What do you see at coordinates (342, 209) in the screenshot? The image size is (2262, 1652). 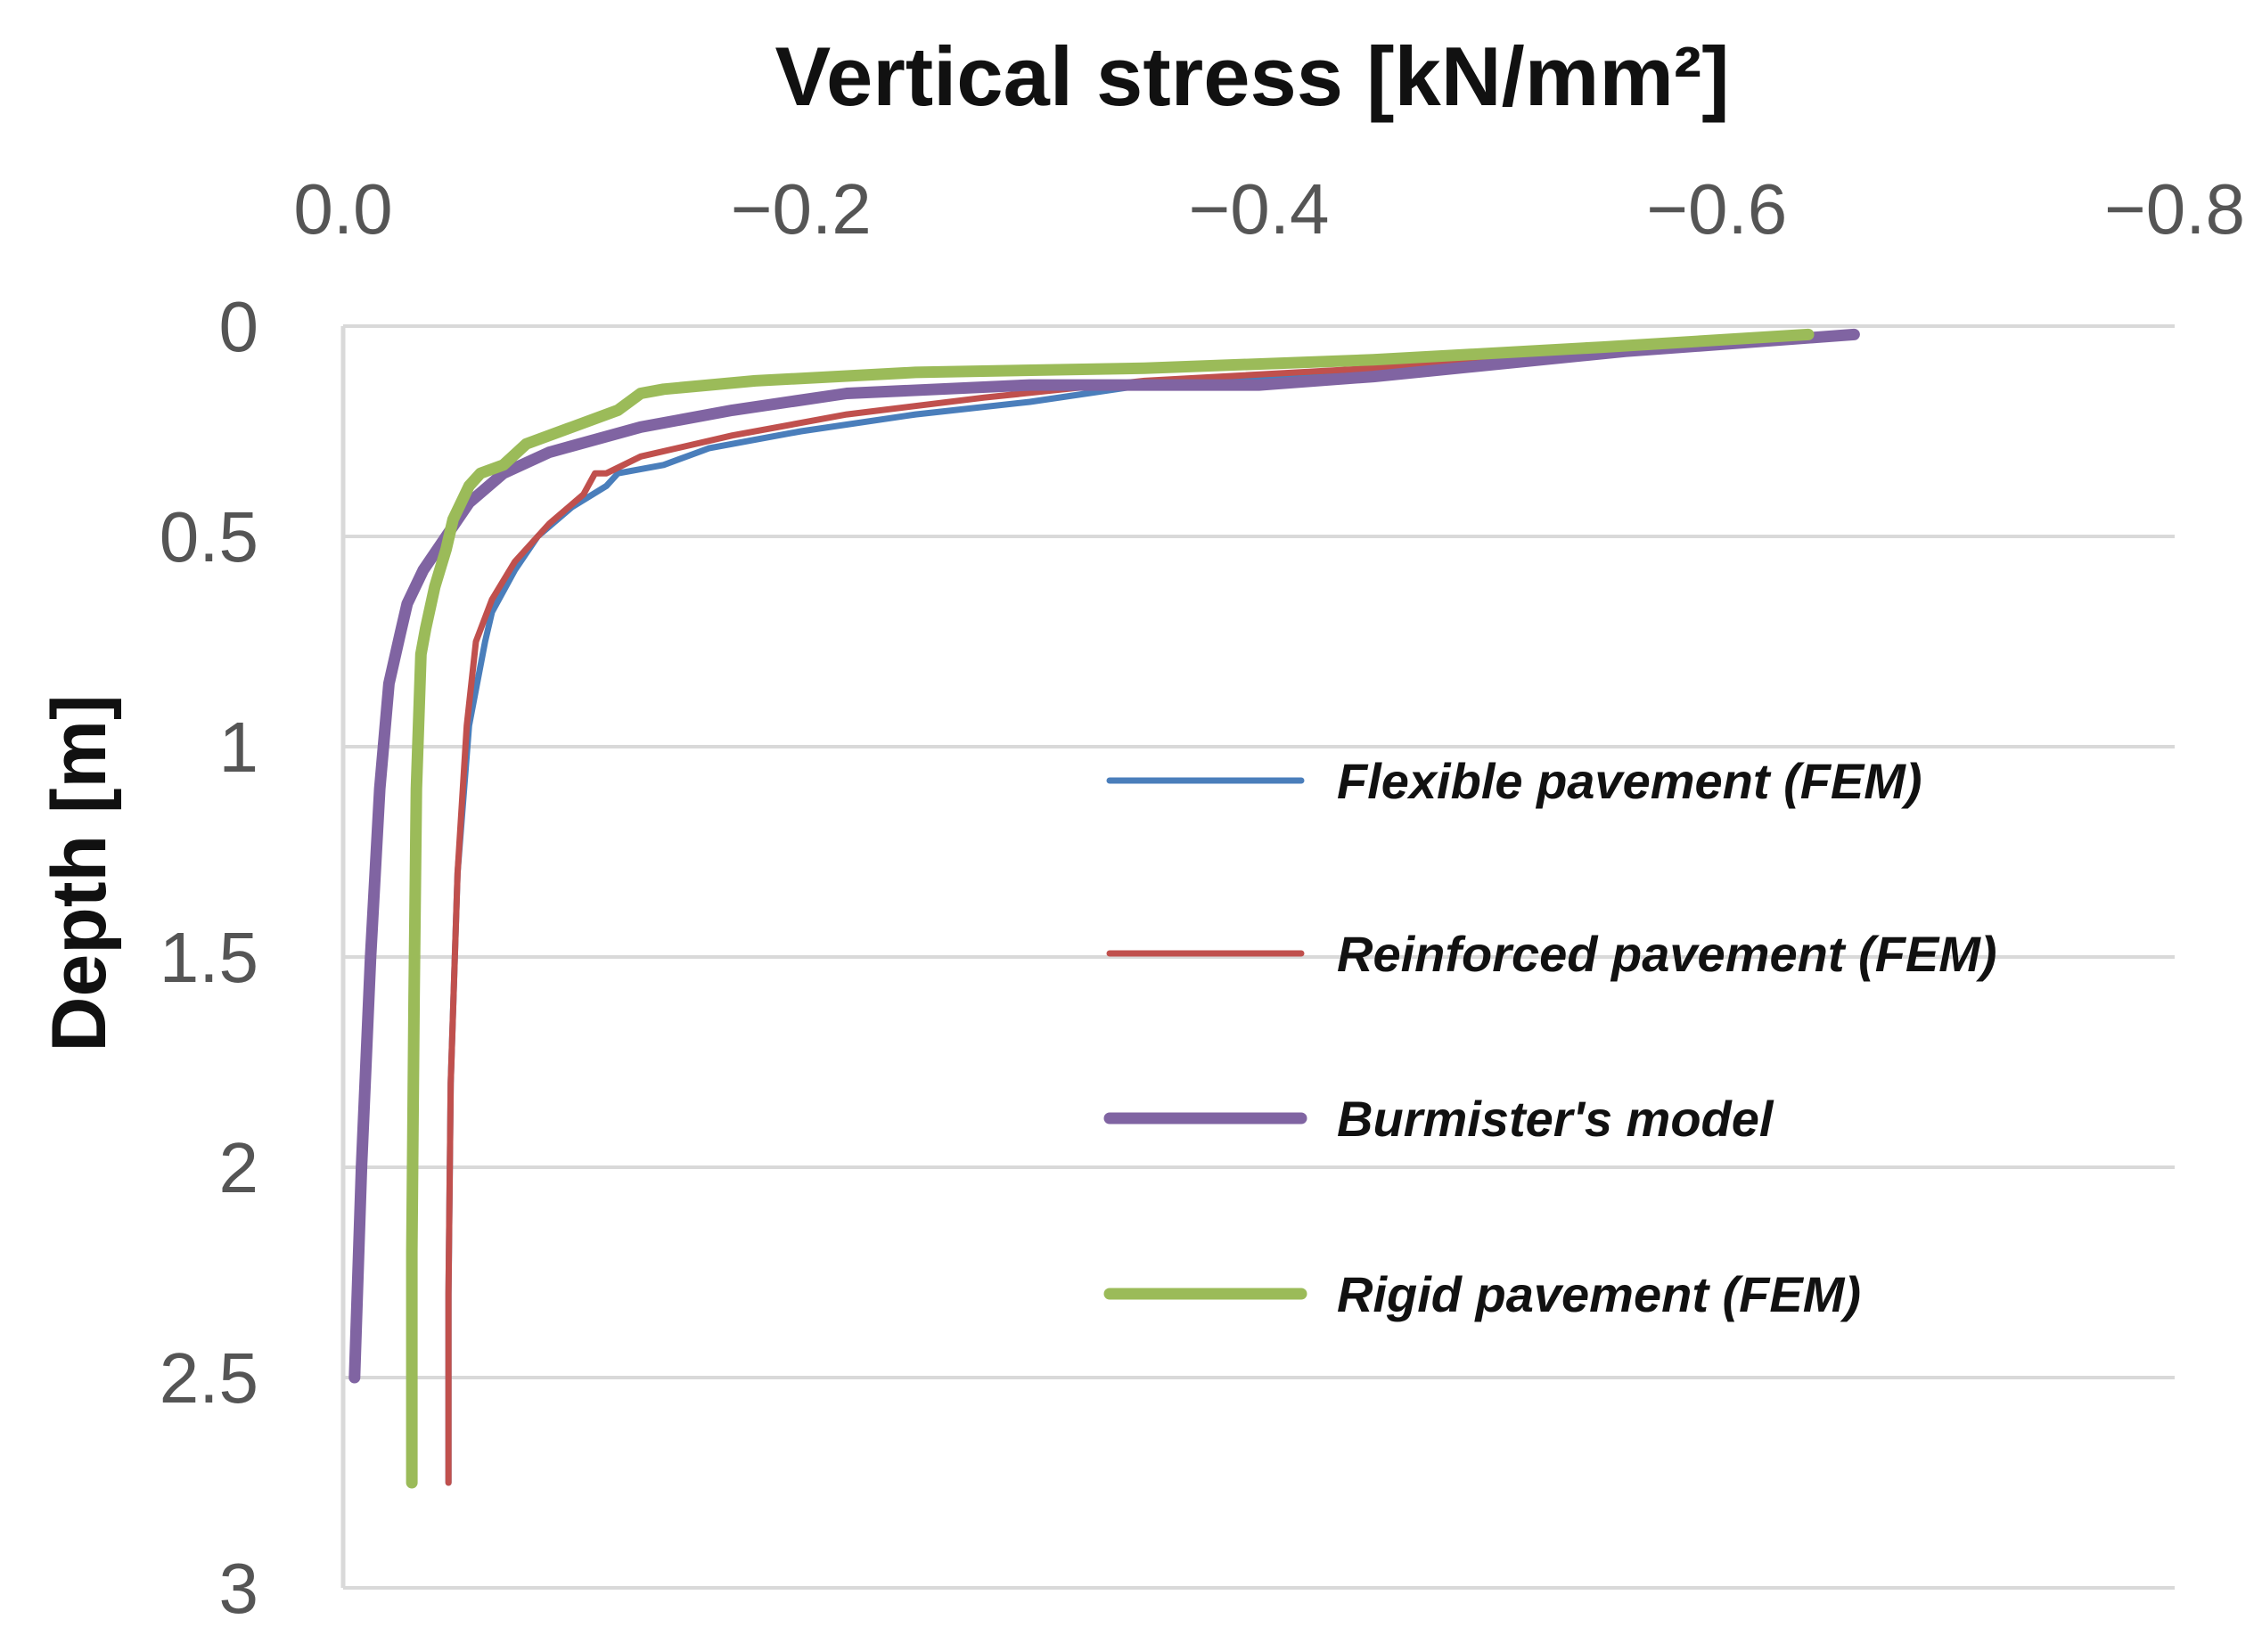 I see `x-tick-label: 0.0` at bounding box center [342, 209].